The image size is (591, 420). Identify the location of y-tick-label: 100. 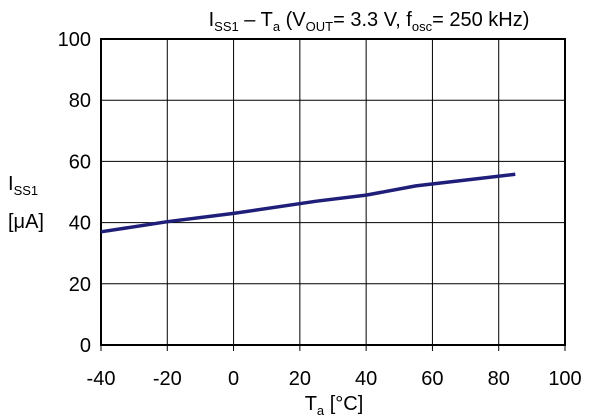
(74, 40).